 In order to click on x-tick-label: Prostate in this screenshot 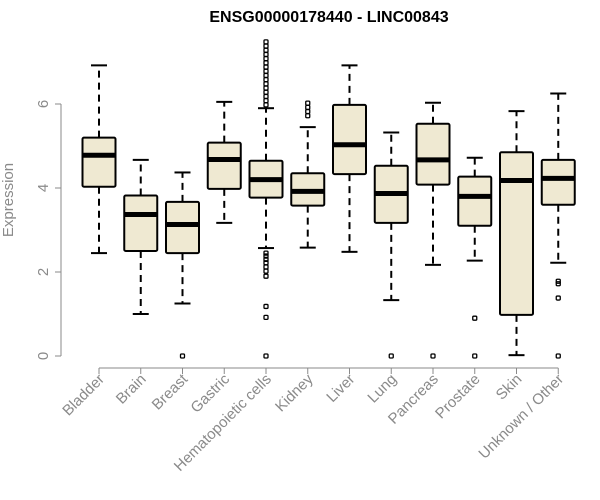, I will do `click(458, 397)`.